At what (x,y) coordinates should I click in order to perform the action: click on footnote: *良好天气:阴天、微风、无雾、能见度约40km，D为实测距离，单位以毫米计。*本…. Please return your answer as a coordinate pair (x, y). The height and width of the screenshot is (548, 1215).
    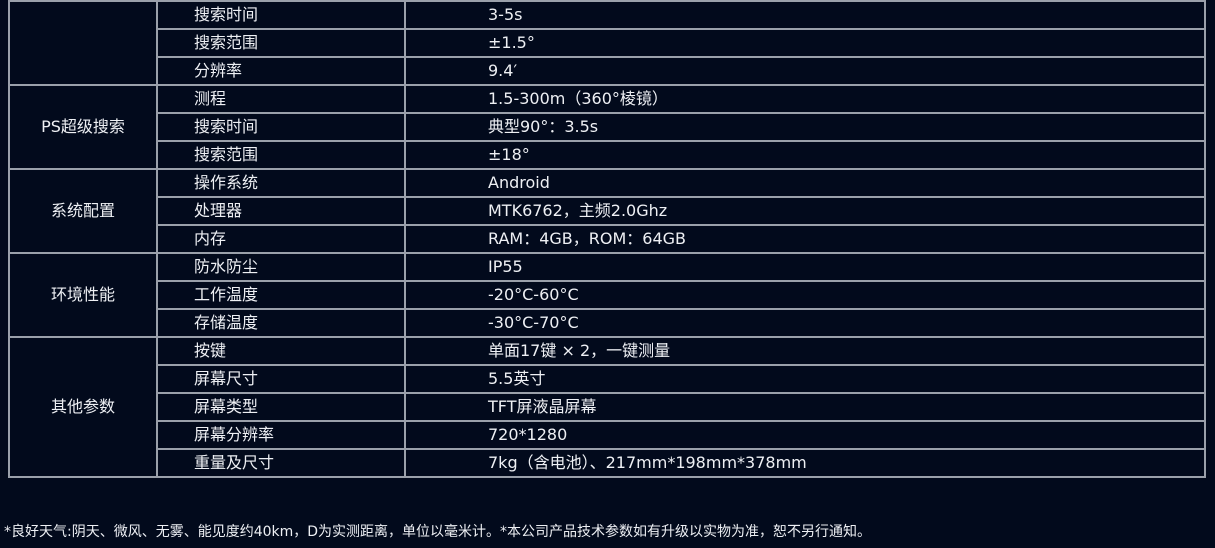
    Looking at the image, I should click on (438, 532).